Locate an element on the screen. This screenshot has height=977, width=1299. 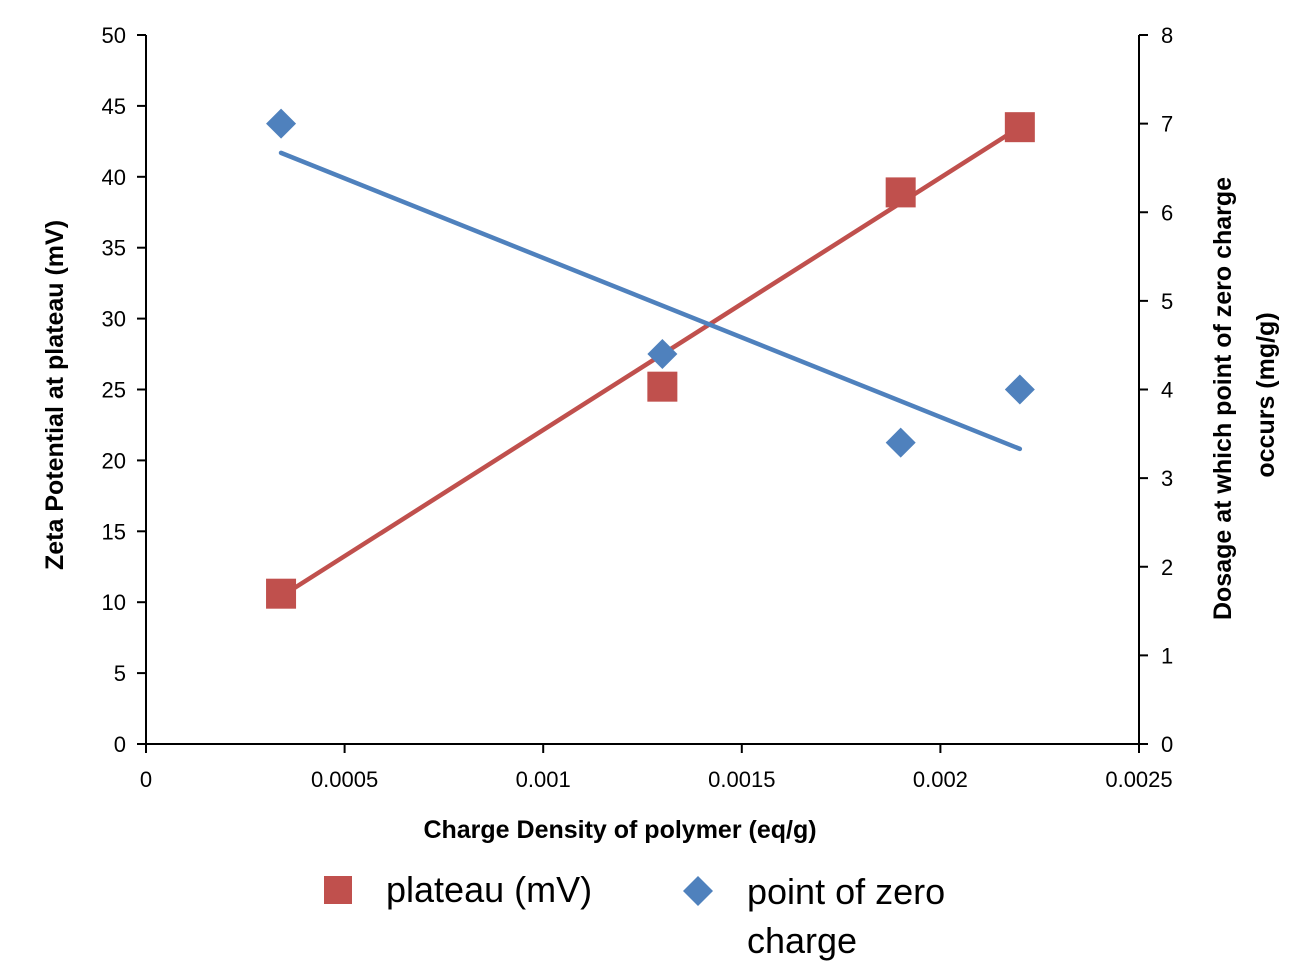
legend-marker-point-of-zero-charge is located at coordinates (698, 891).